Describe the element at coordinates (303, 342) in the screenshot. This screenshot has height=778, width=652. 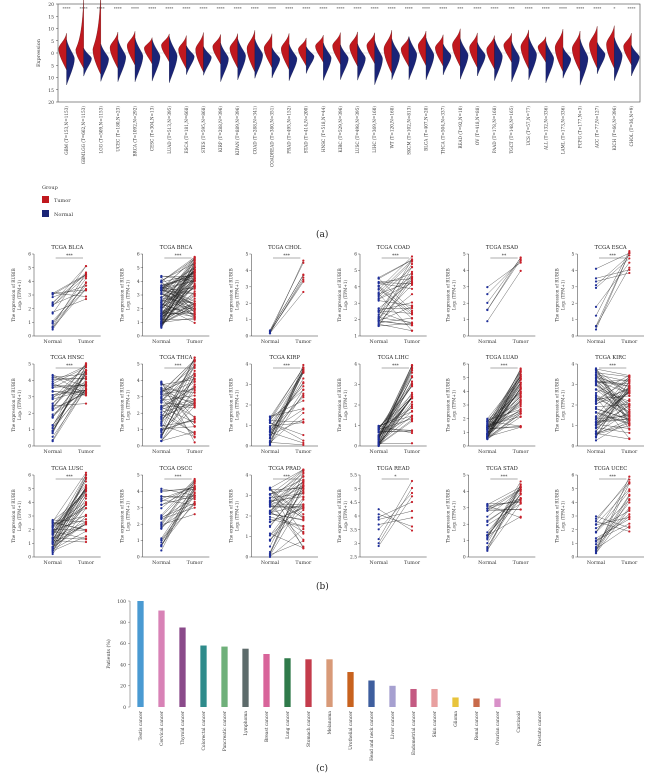
I see `x-tick-label: Tumor` at that location.